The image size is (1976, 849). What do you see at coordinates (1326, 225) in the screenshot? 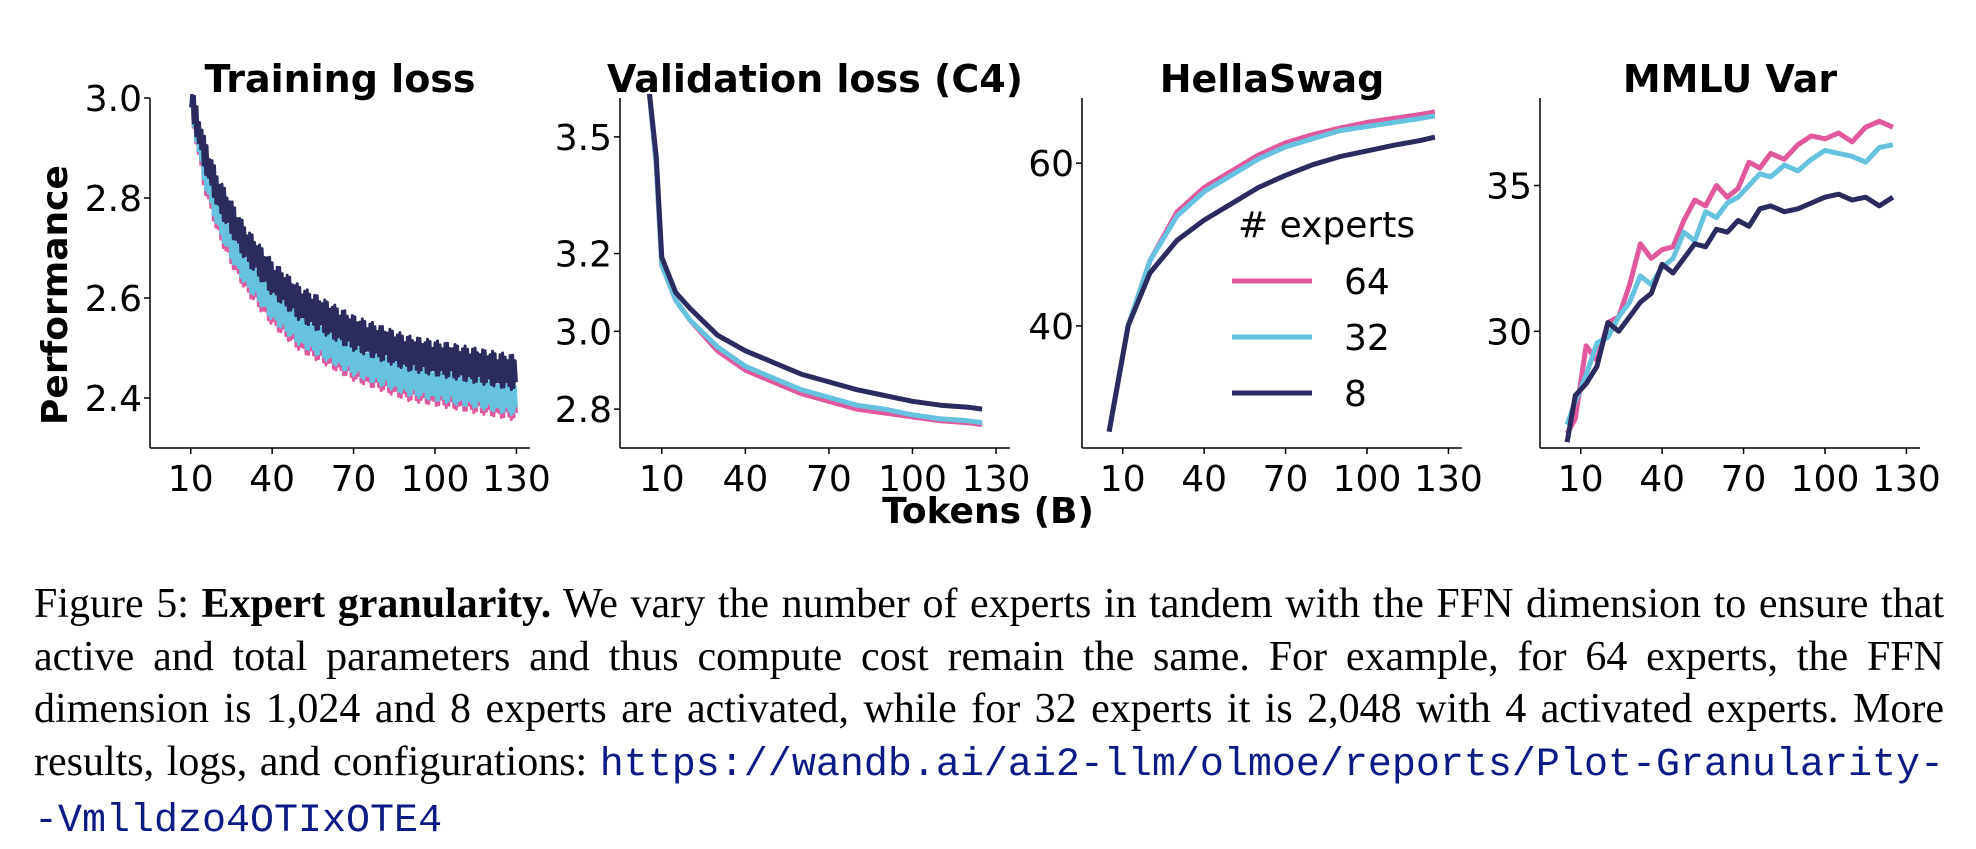
I see `legend-title: # experts` at bounding box center [1326, 225].